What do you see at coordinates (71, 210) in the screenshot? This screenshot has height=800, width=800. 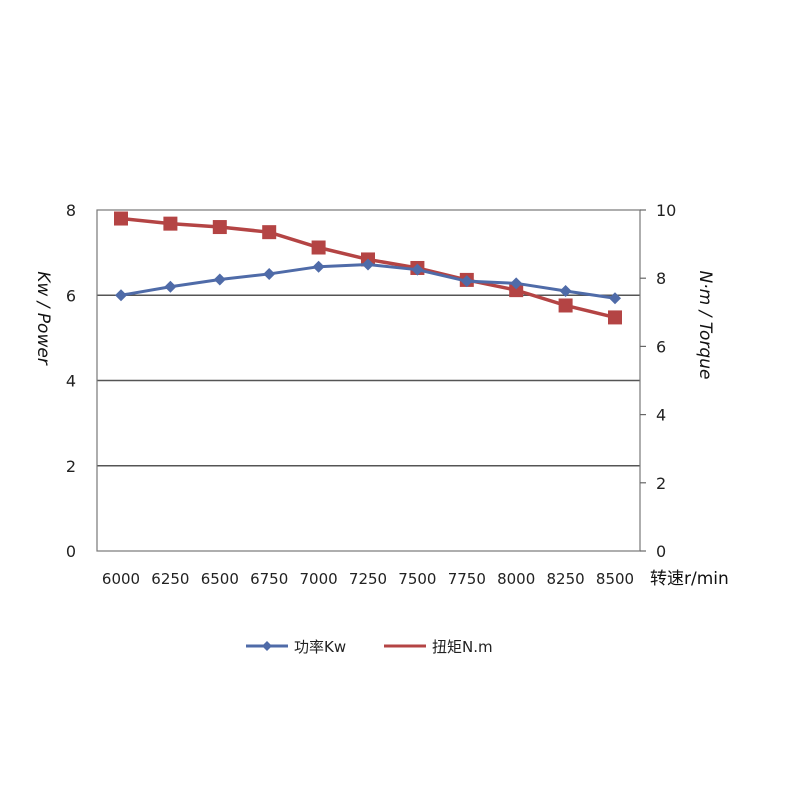 I see `y-left-tick-label-4: 8` at bounding box center [71, 210].